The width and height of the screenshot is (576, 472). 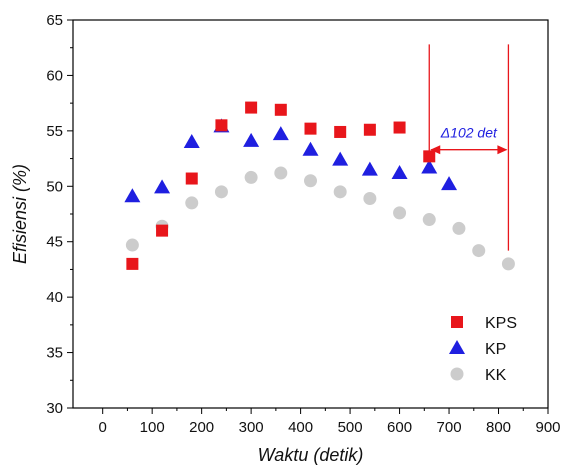 I want to click on delta-annotation: Δ102 det, so click(x=469, y=147).